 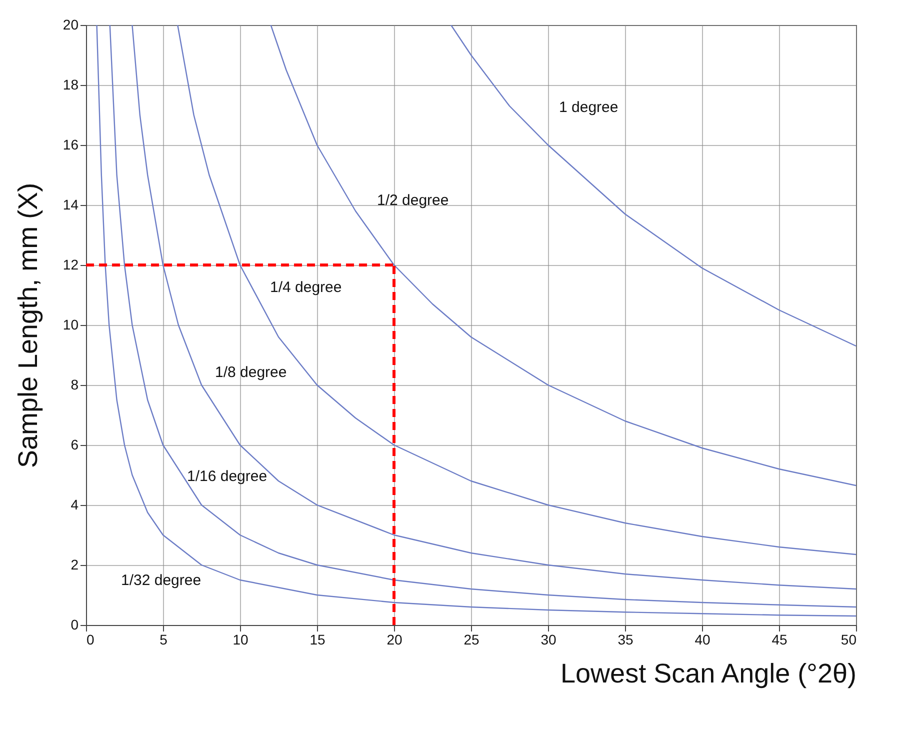 What do you see at coordinates (74, 564) in the screenshot?
I see `y-tick-label: 2` at bounding box center [74, 564].